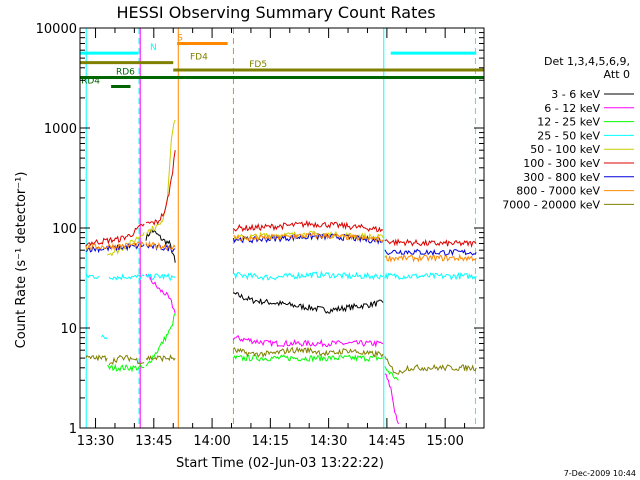 The image size is (640, 480). Describe the element at coordinates (180, 38) in the screenshot. I see `flag-label-s: S` at that location.